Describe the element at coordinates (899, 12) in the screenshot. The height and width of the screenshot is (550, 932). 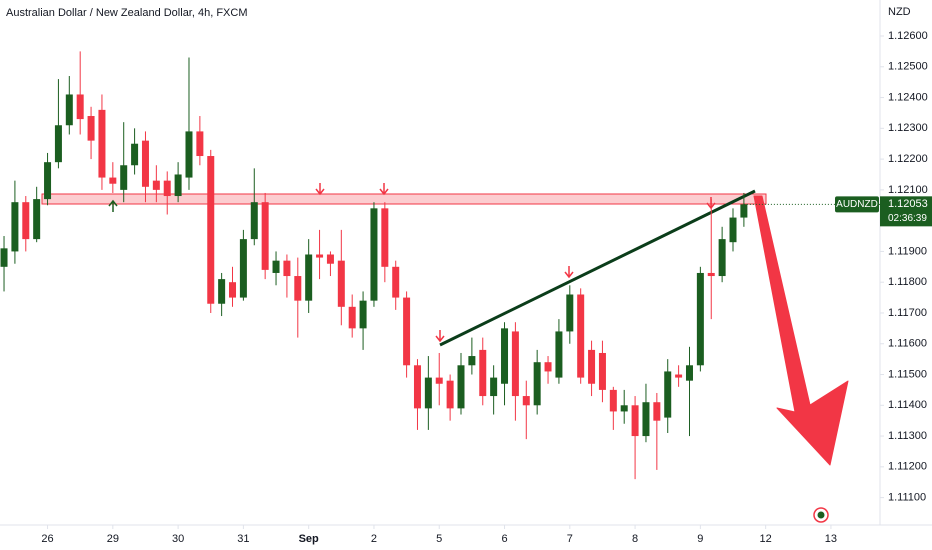
I see `currency-label: NZD` at that location.